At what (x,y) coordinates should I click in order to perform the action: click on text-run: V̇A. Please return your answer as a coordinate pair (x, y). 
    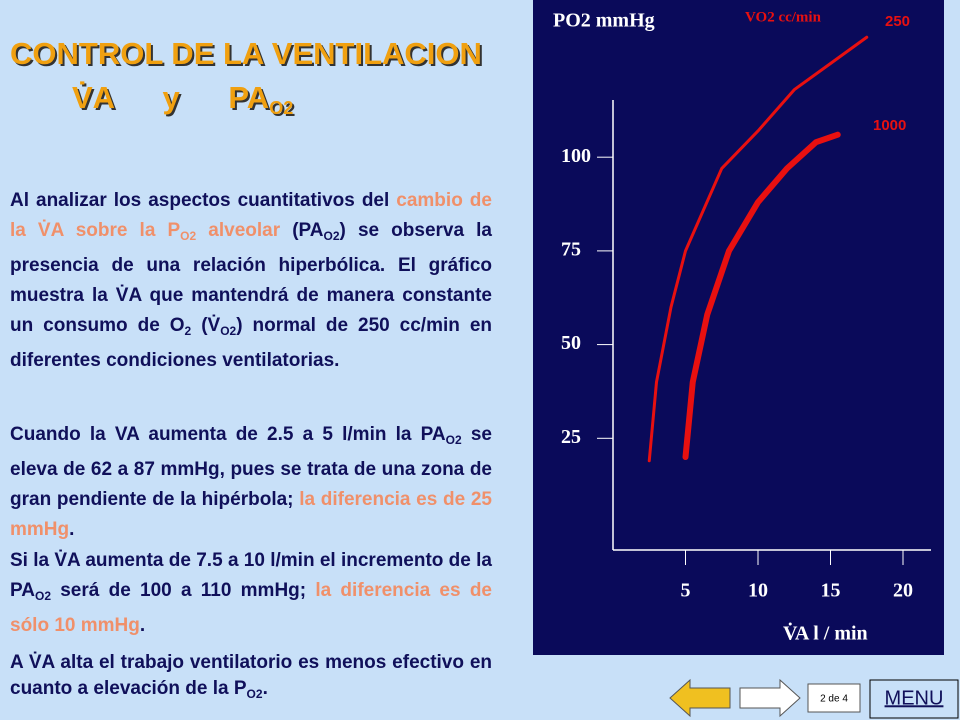
    Looking at the image, I should click on (93, 97).